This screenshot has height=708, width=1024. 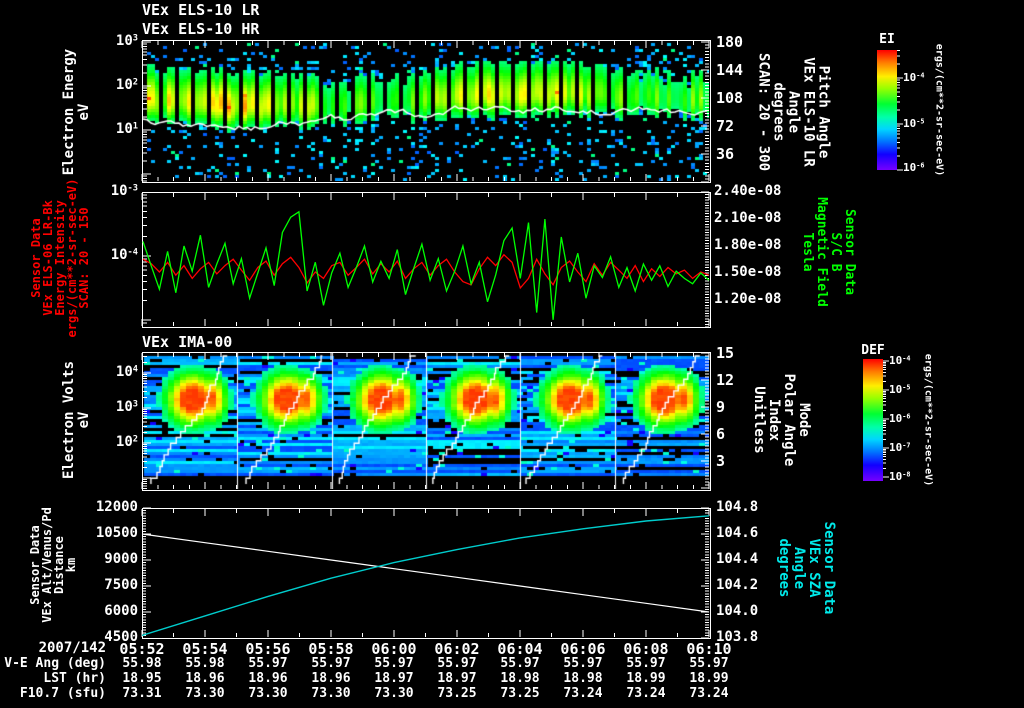 I want to click on panel3-ylabel: Electron Volts eV, so click(x=76, y=420).